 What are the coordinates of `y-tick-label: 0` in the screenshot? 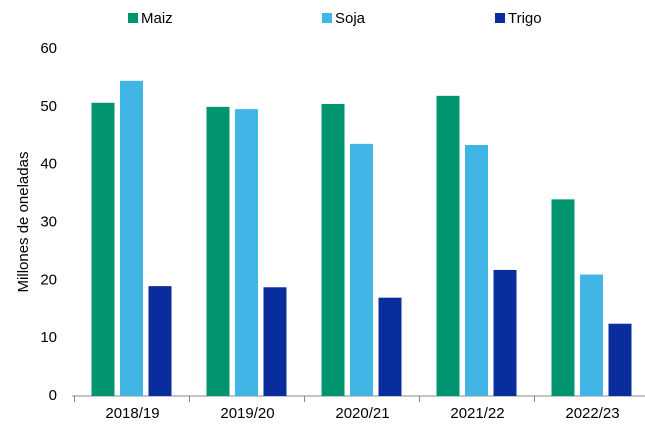 It's located at (53, 395).